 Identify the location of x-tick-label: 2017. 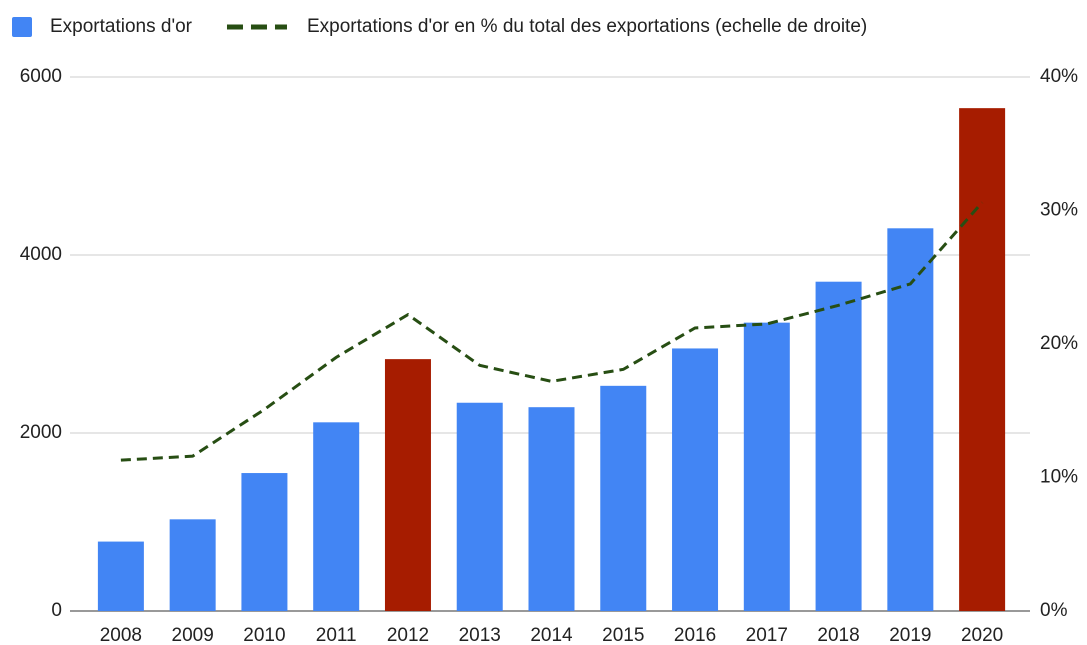
(767, 635).